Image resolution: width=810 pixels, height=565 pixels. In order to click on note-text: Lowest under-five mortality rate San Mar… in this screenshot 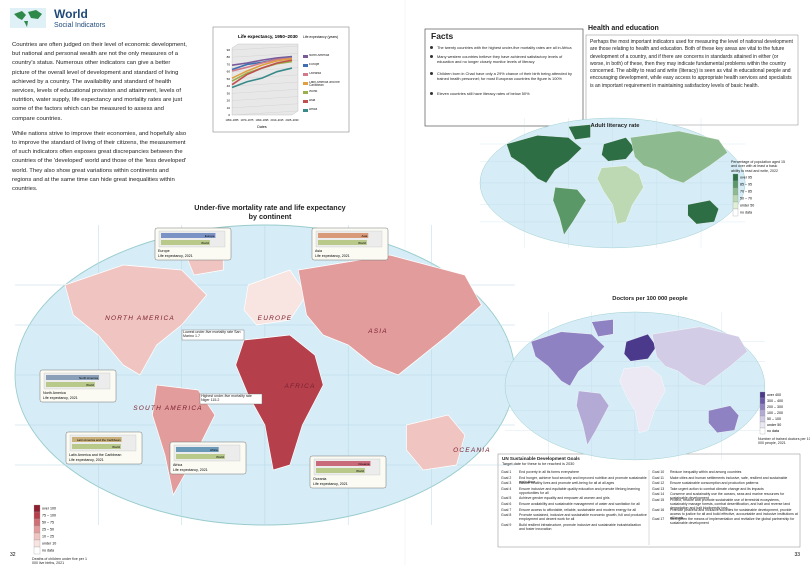, I will do `click(212, 334)`.